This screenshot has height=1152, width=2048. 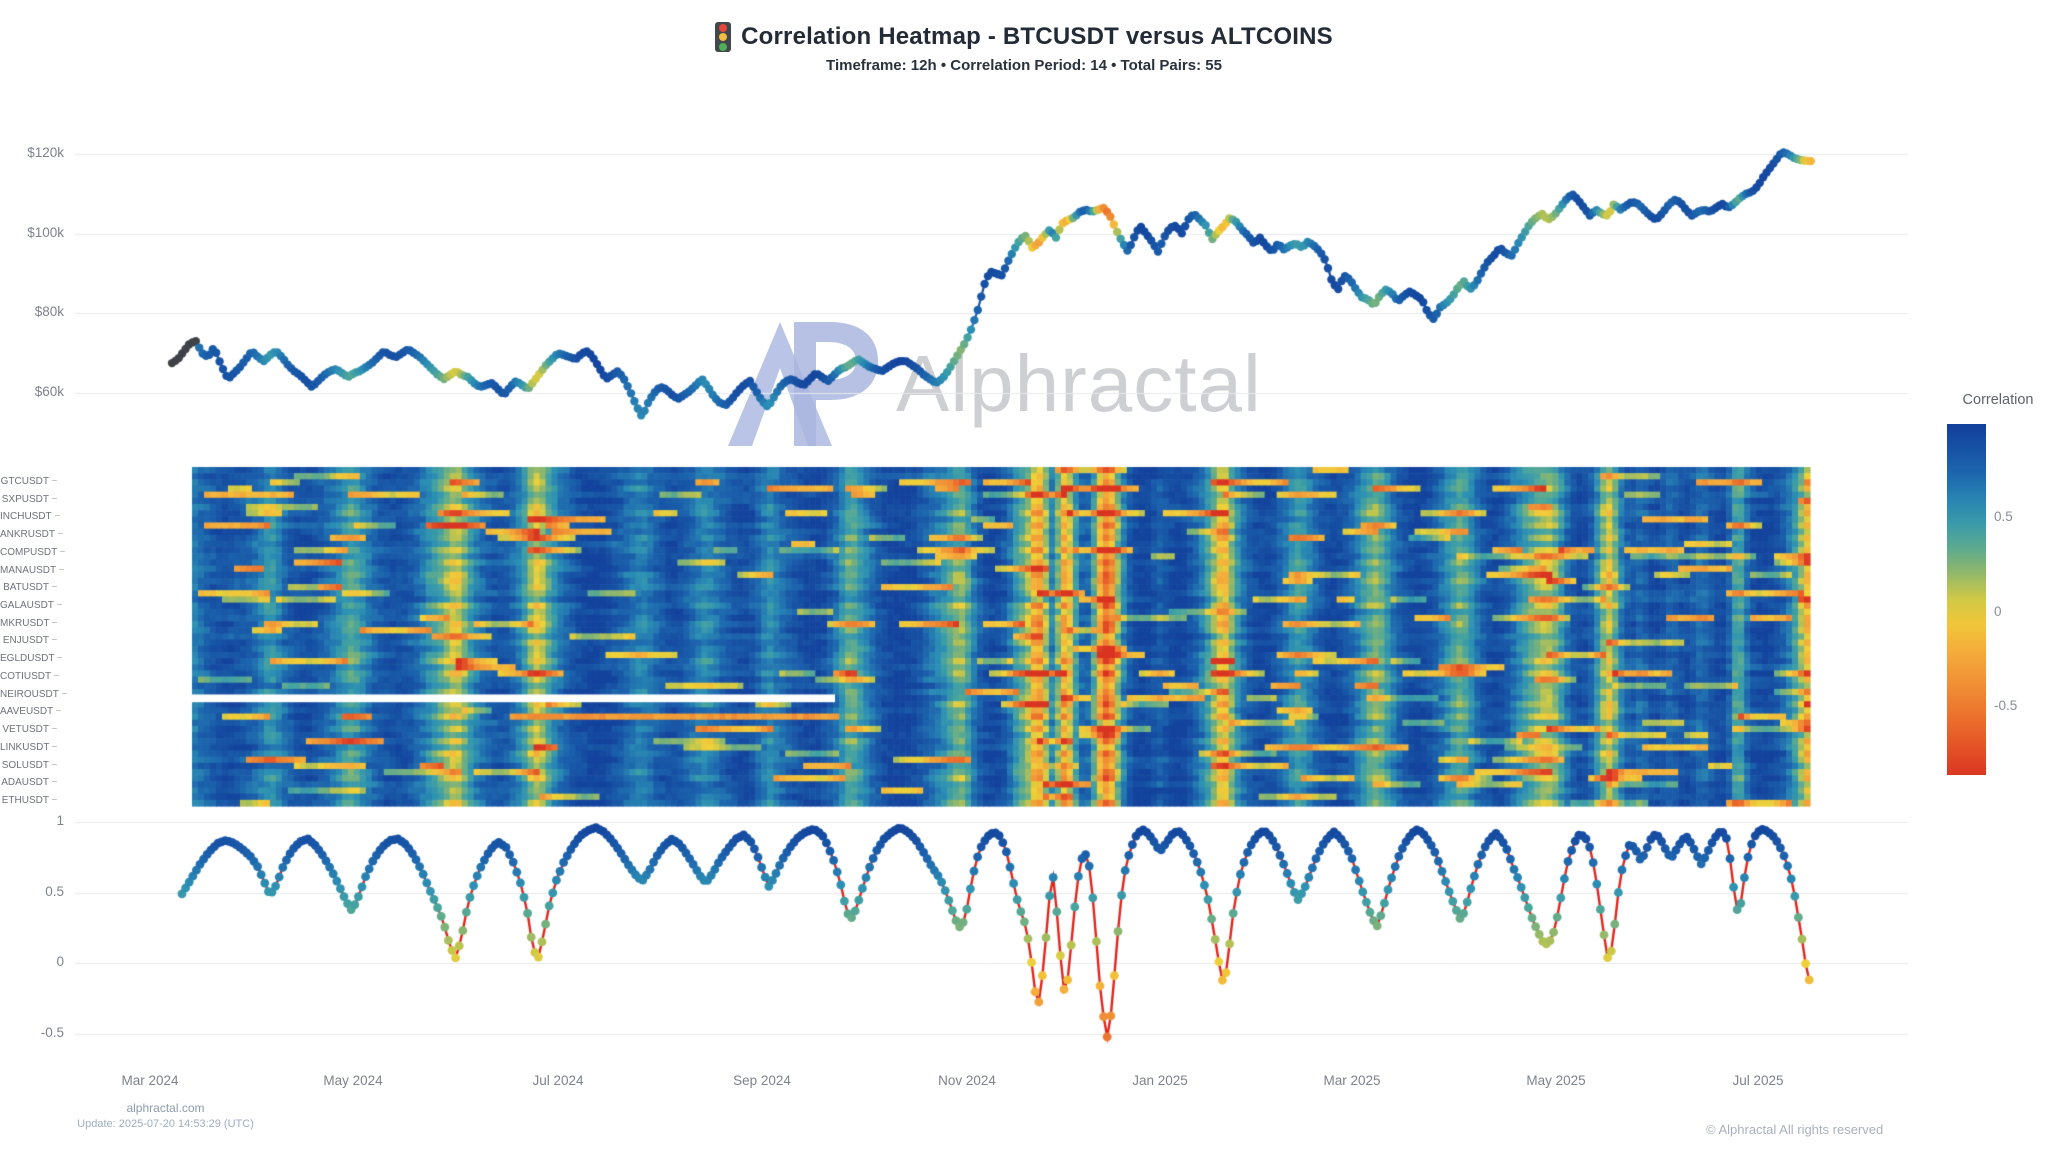 What do you see at coordinates (2006, 706) in the screenshot?
I see `colorbar-tick-label: -0.5` at bounding box center [2006, 706].